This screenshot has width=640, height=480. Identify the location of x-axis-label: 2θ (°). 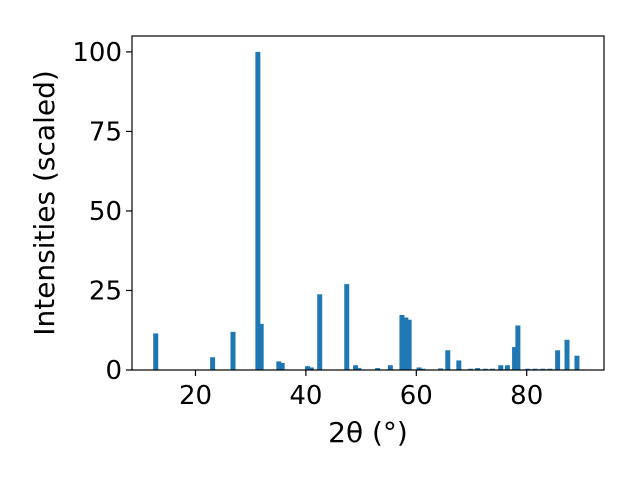
(368, 432).